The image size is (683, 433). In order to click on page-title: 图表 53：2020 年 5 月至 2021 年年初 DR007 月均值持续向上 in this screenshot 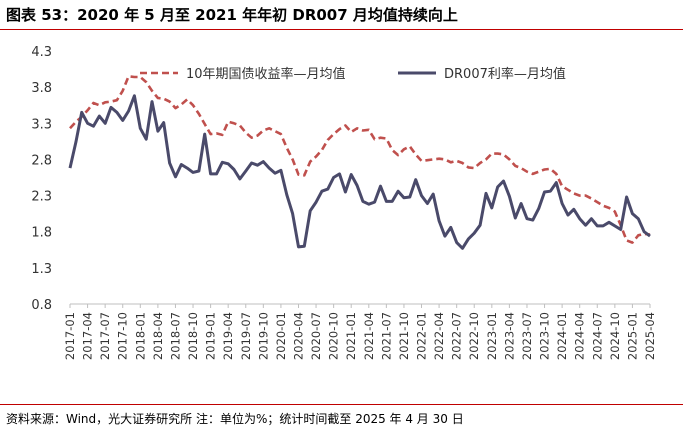, I will do `click(232, 15)`.